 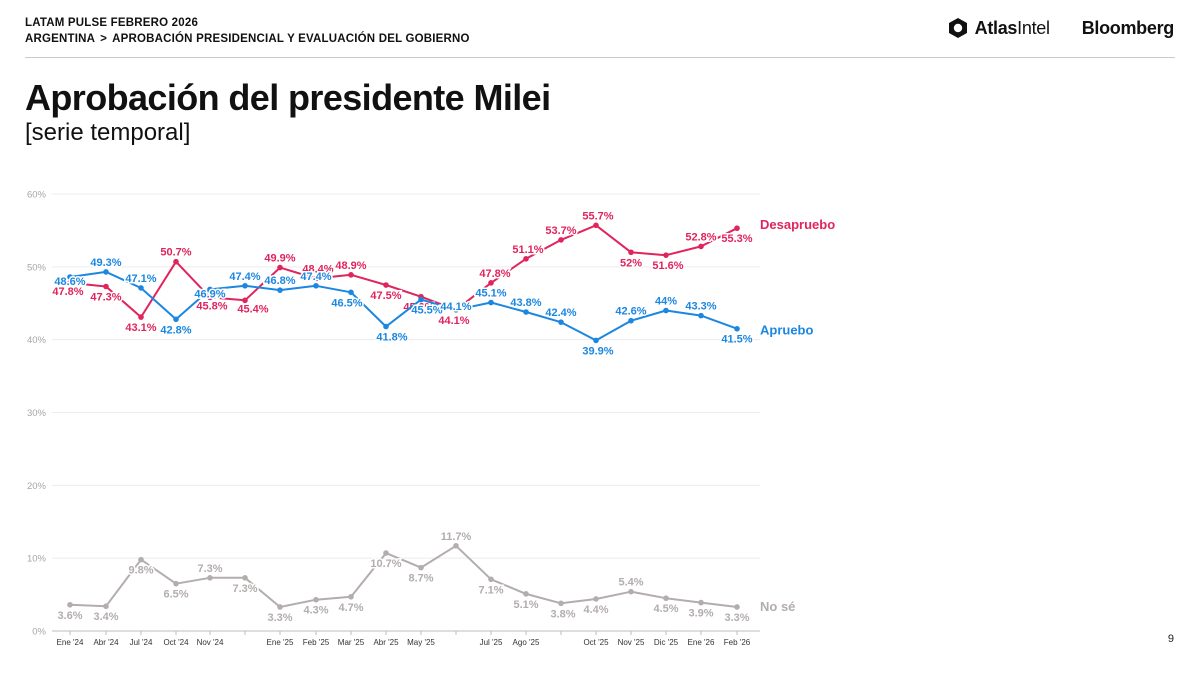 What do you see at coordinates (316, 642) in the screenshot?
I see `x-tick-label: Feb '25` at bounding box center [316, 642].